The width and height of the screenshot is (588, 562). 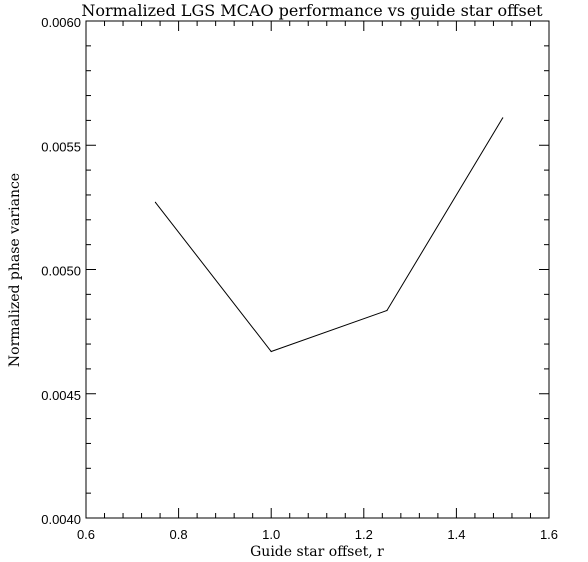 What do you see at coordinates (61, 395) in the screenshot?
I see `y-tick-label: 0.0045` at bounding box center [61, 395].